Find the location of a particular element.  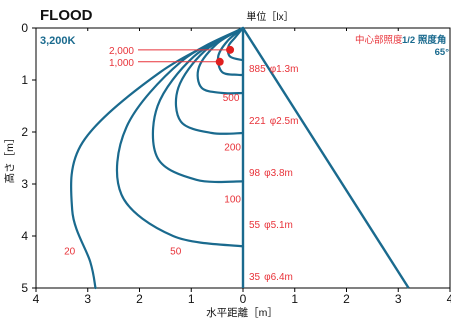

legend-center-illuminance: 中心部照度 is located at coordinates (379, 40).